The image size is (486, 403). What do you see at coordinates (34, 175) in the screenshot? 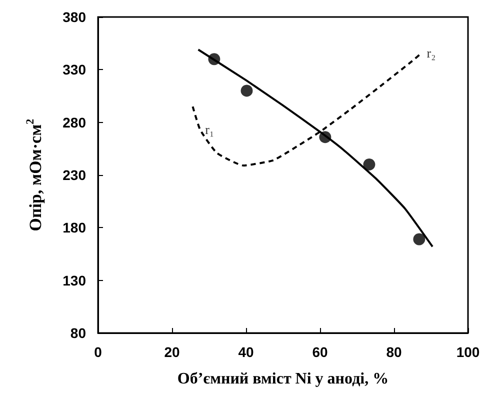
I see `y-axis-title: Опір, мОм·см2` at bounding box center [34, 175].